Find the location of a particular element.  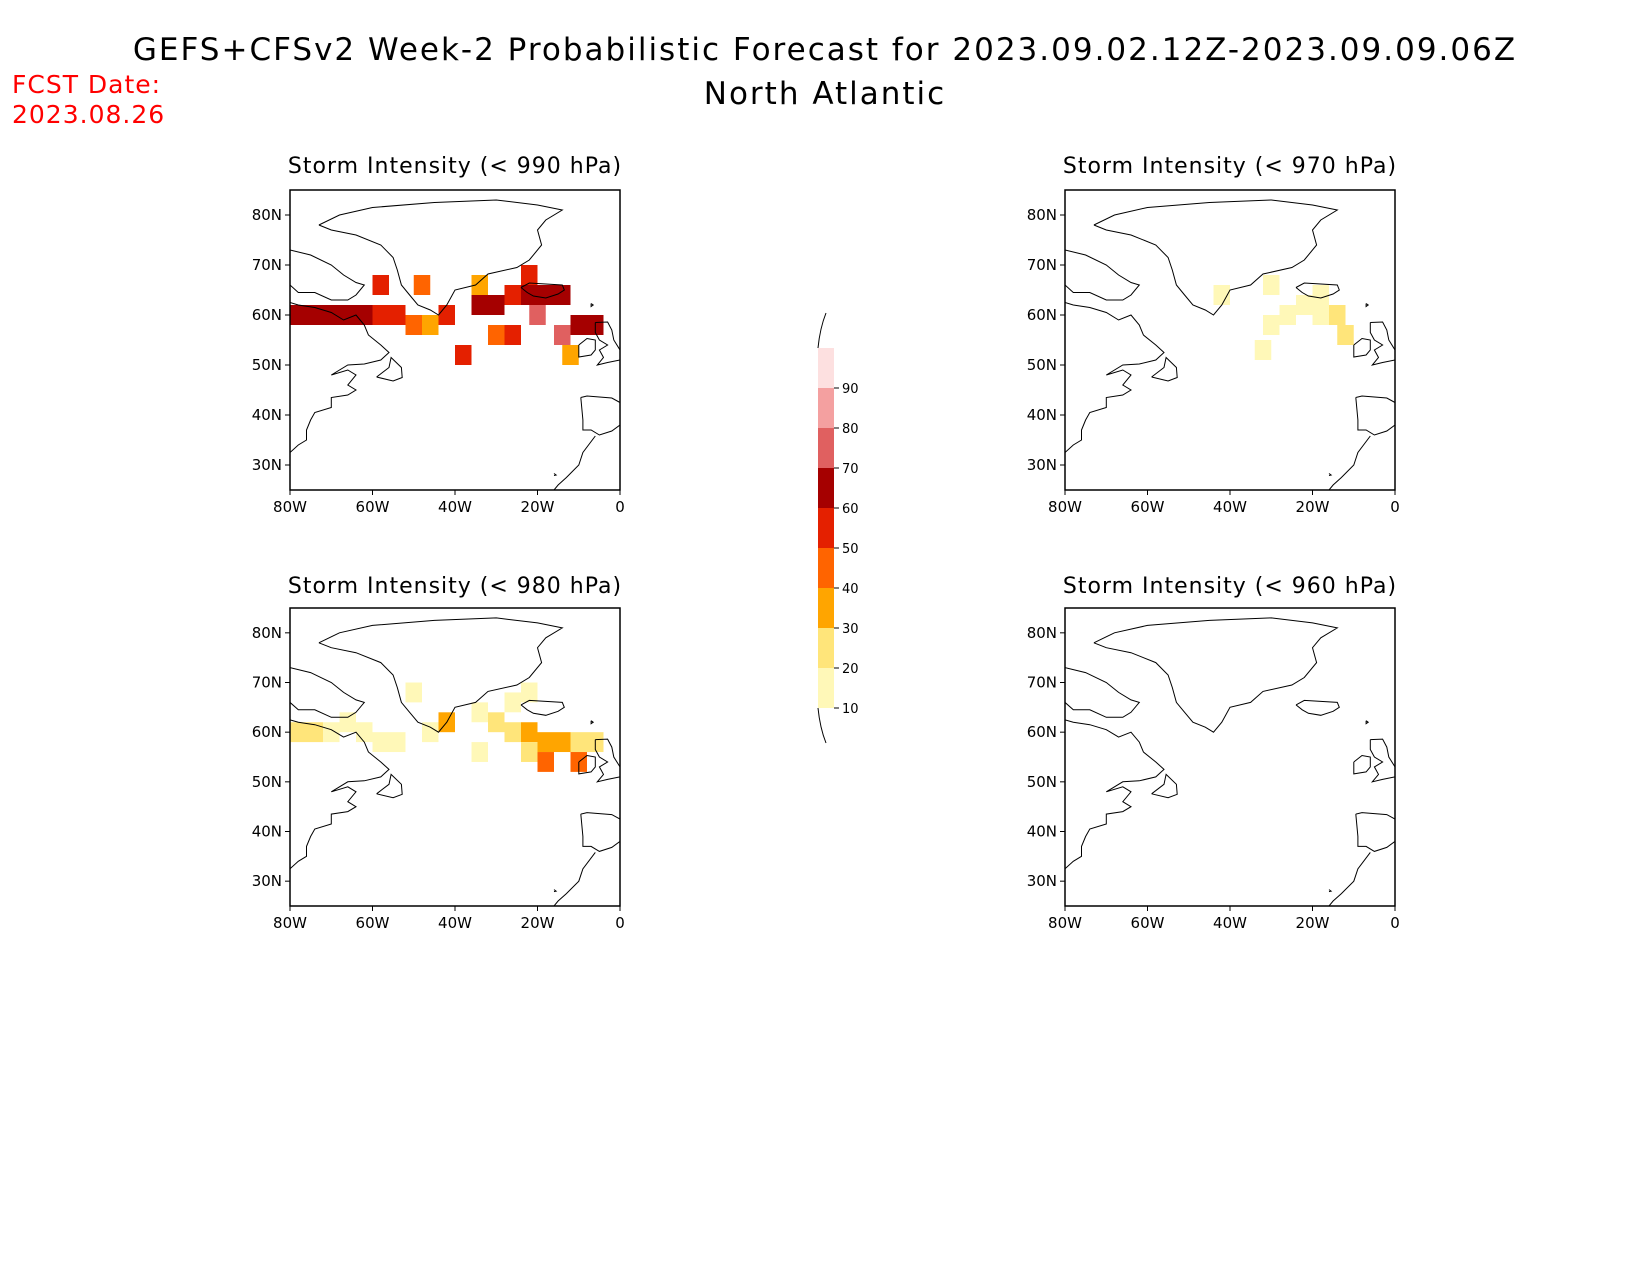

colorbar-label: 30 is located at coordinates (850, 629).